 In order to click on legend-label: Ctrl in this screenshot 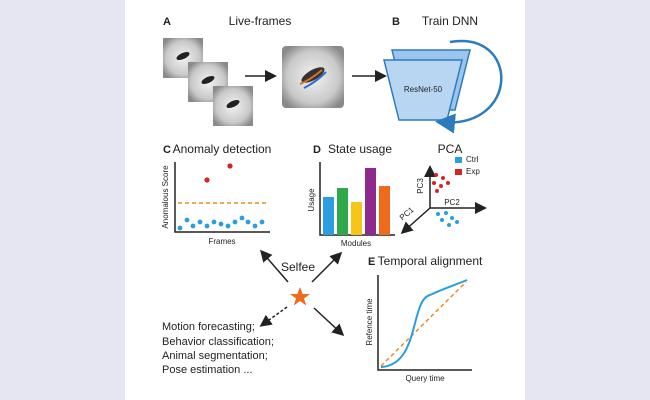, I will do `click(472, 159)`.